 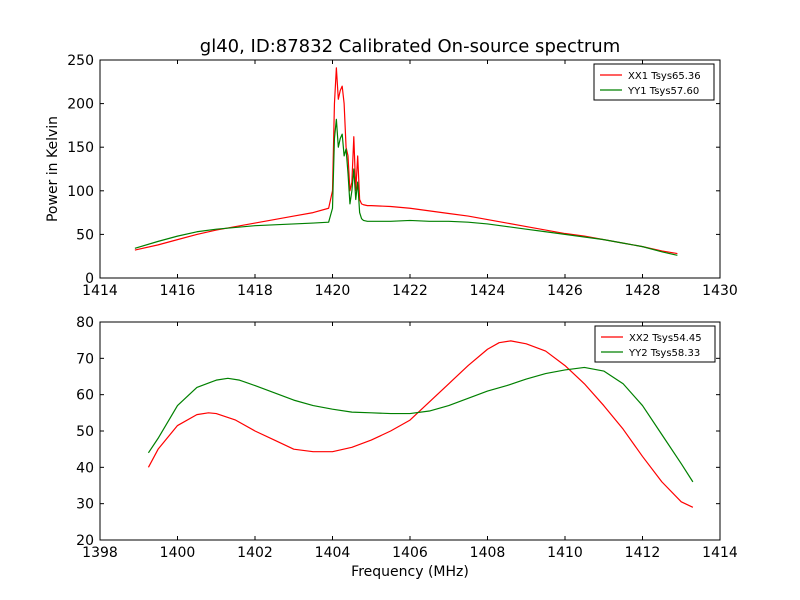 What do you see at coordinates (255, 553) in the screenshot?
I see `x-tick-label: 1402` at bounding box center [255, 553].